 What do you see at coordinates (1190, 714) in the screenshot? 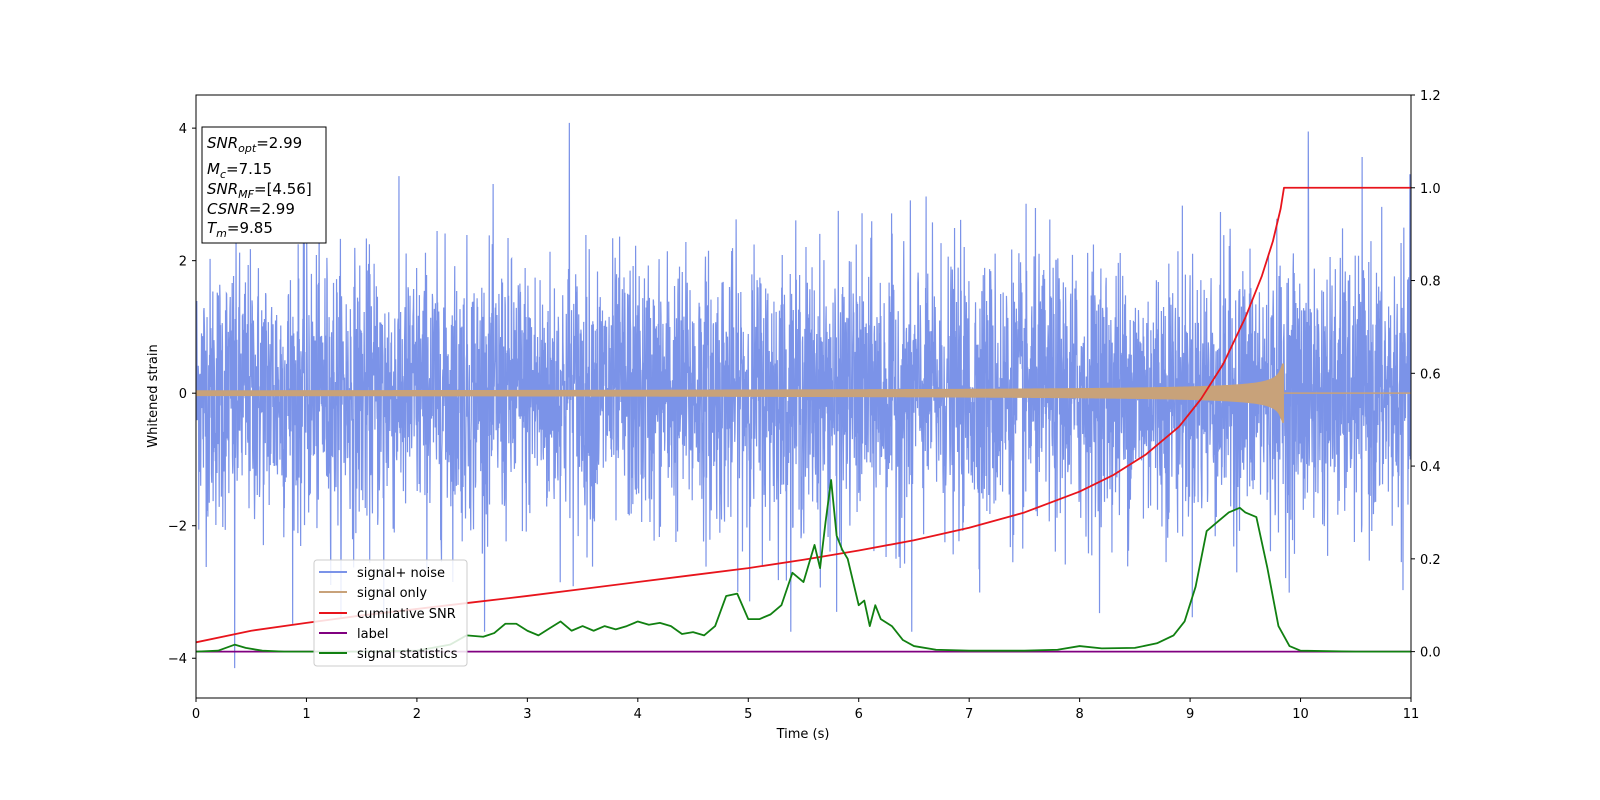
I see `x-tick-label: 9` at bounding box center [1190, 714].